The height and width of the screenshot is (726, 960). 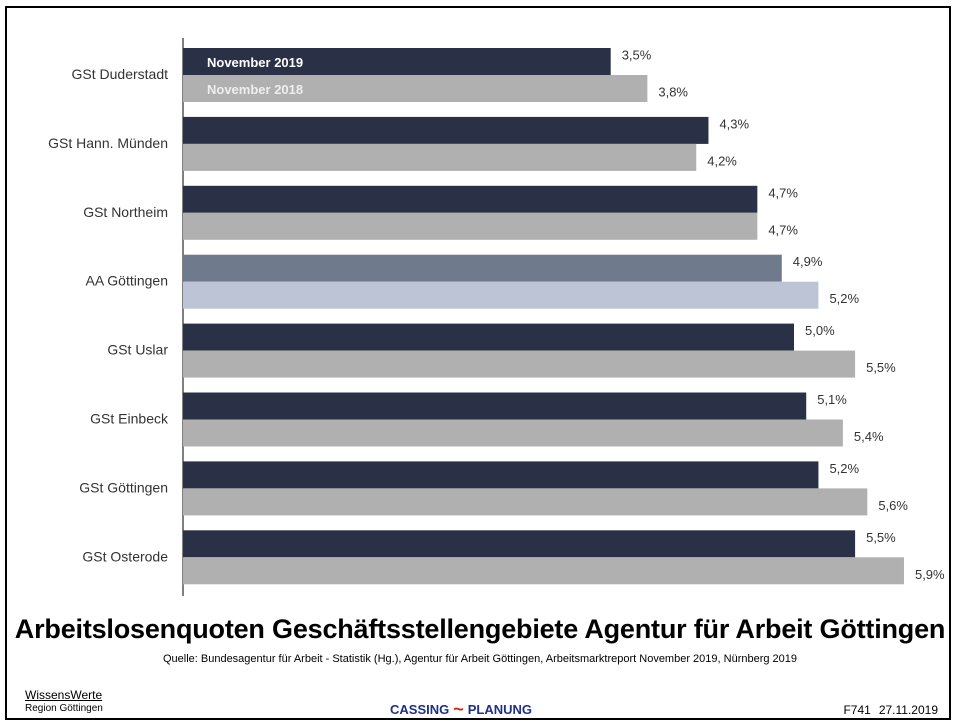 What do you see at coordinates (500, 709) in the screenshot?
I see `logo-right-text: PLANUNG` at bounding box center [500, 709].